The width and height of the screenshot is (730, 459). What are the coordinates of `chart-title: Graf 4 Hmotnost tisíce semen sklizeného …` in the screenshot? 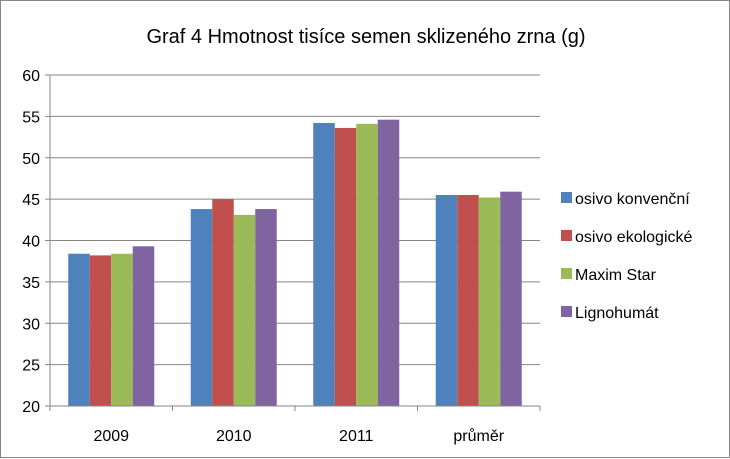 It's located at (365, 37).